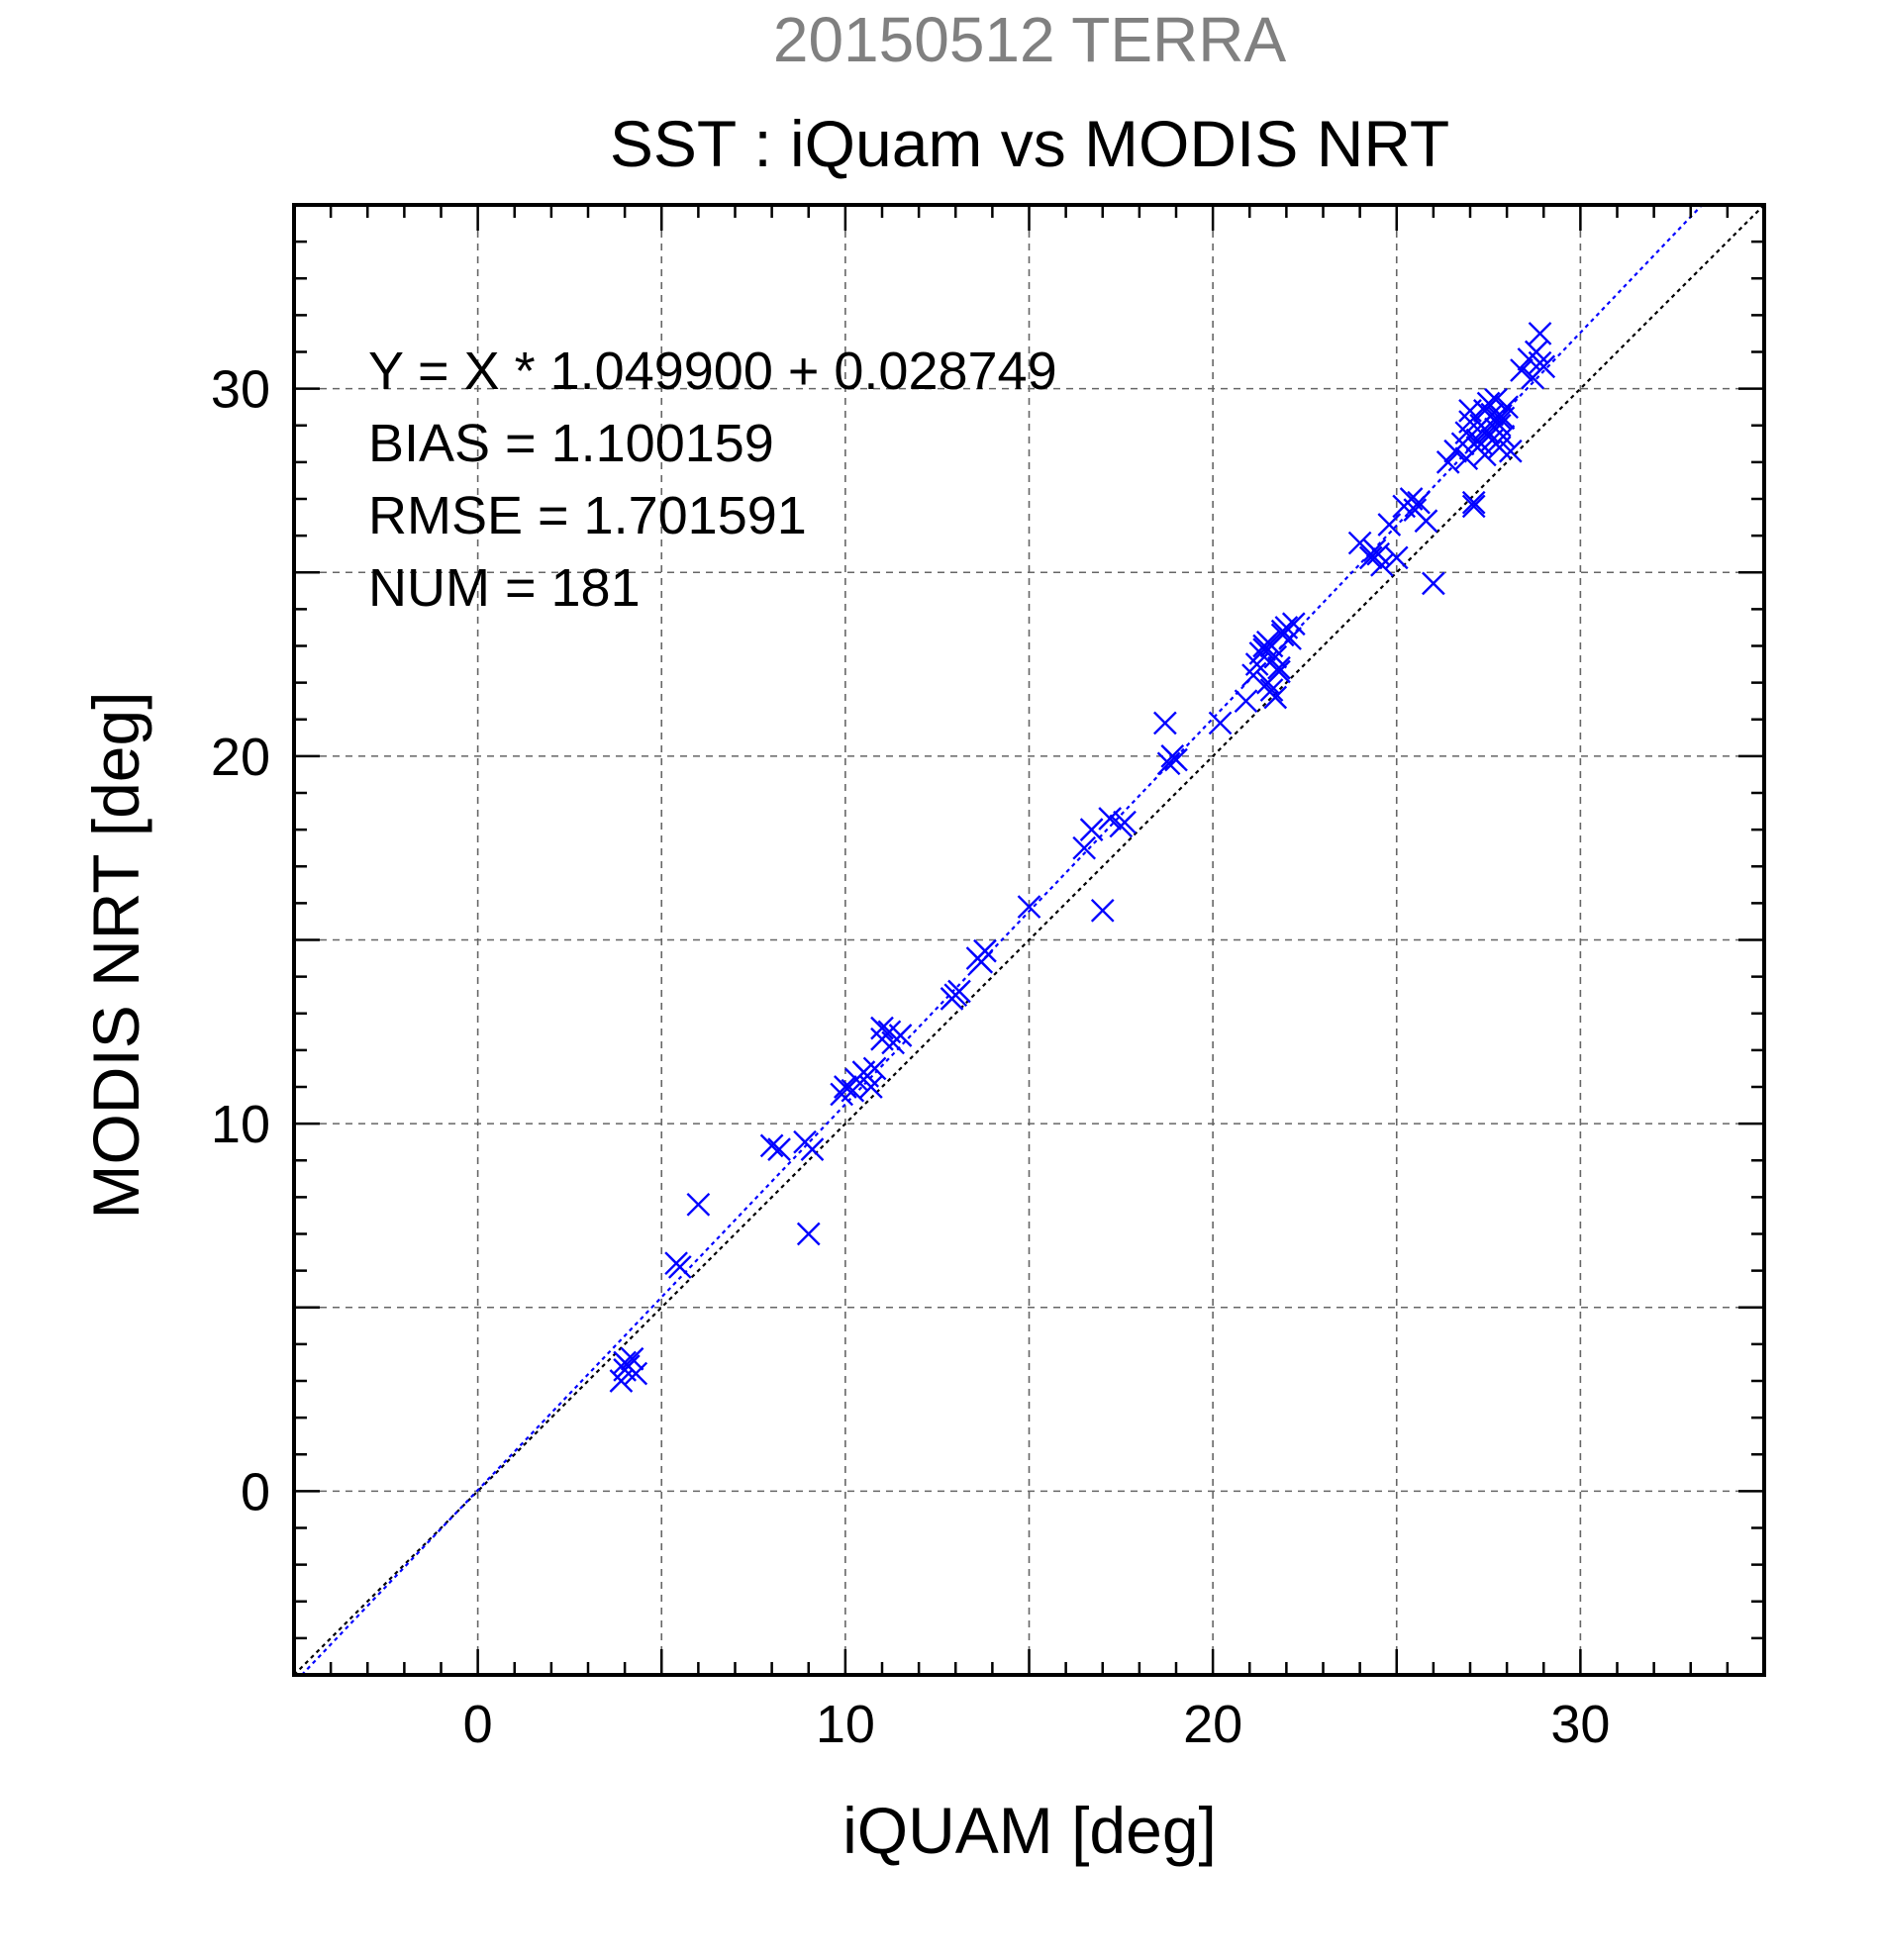 This screenshot has width=1881, height=1960. I want to click on annotation-bias: BIAS = 1.100159, so click(571, 443).